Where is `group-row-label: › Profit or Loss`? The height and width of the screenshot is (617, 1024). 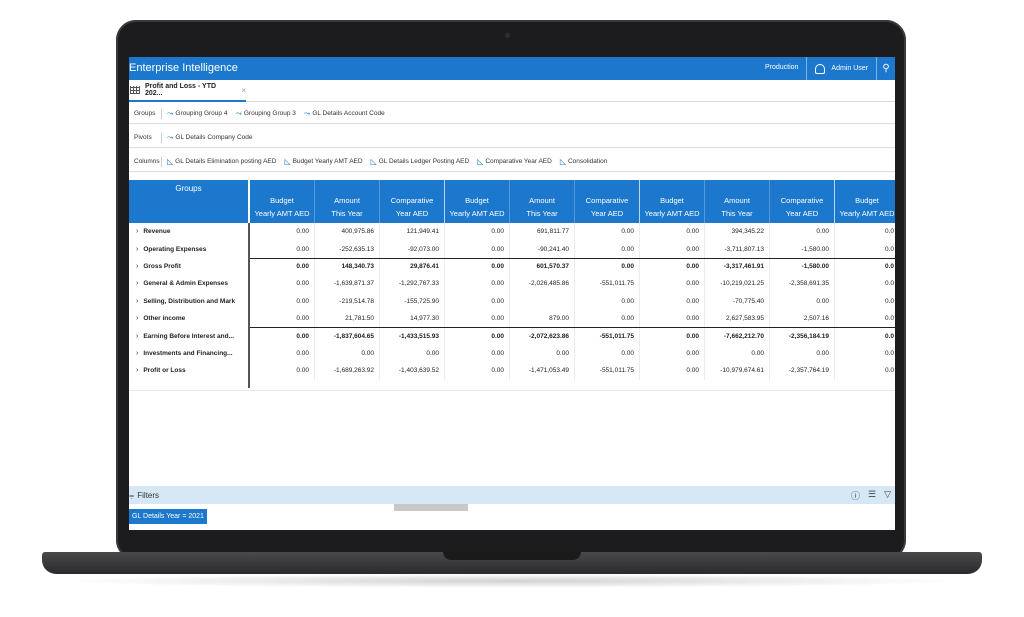 group-row-label: › Profit or Loss is located at coordinates (188, 370).